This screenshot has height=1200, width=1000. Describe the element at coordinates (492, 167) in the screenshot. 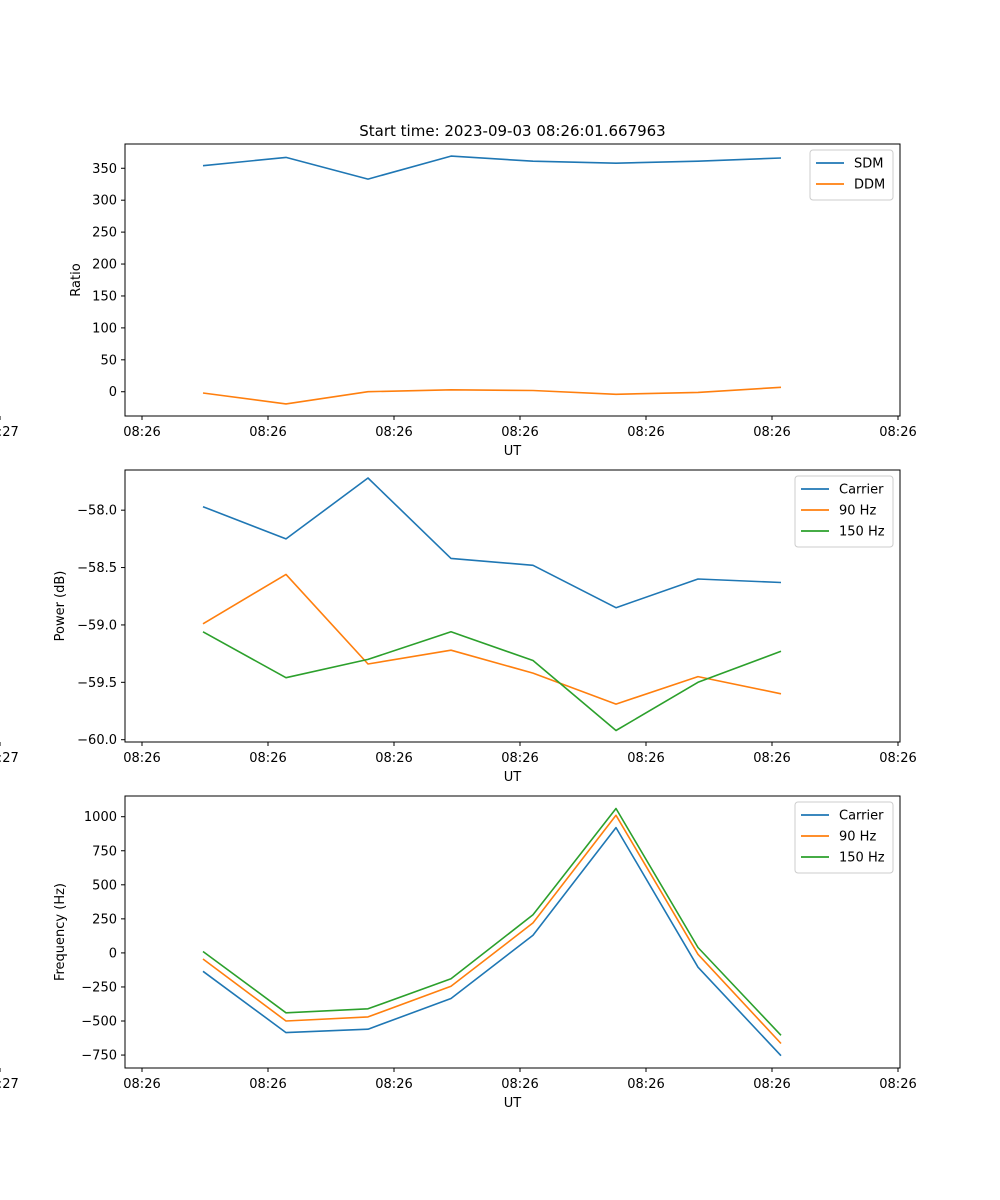

I see `series-line-sdm` at that location.